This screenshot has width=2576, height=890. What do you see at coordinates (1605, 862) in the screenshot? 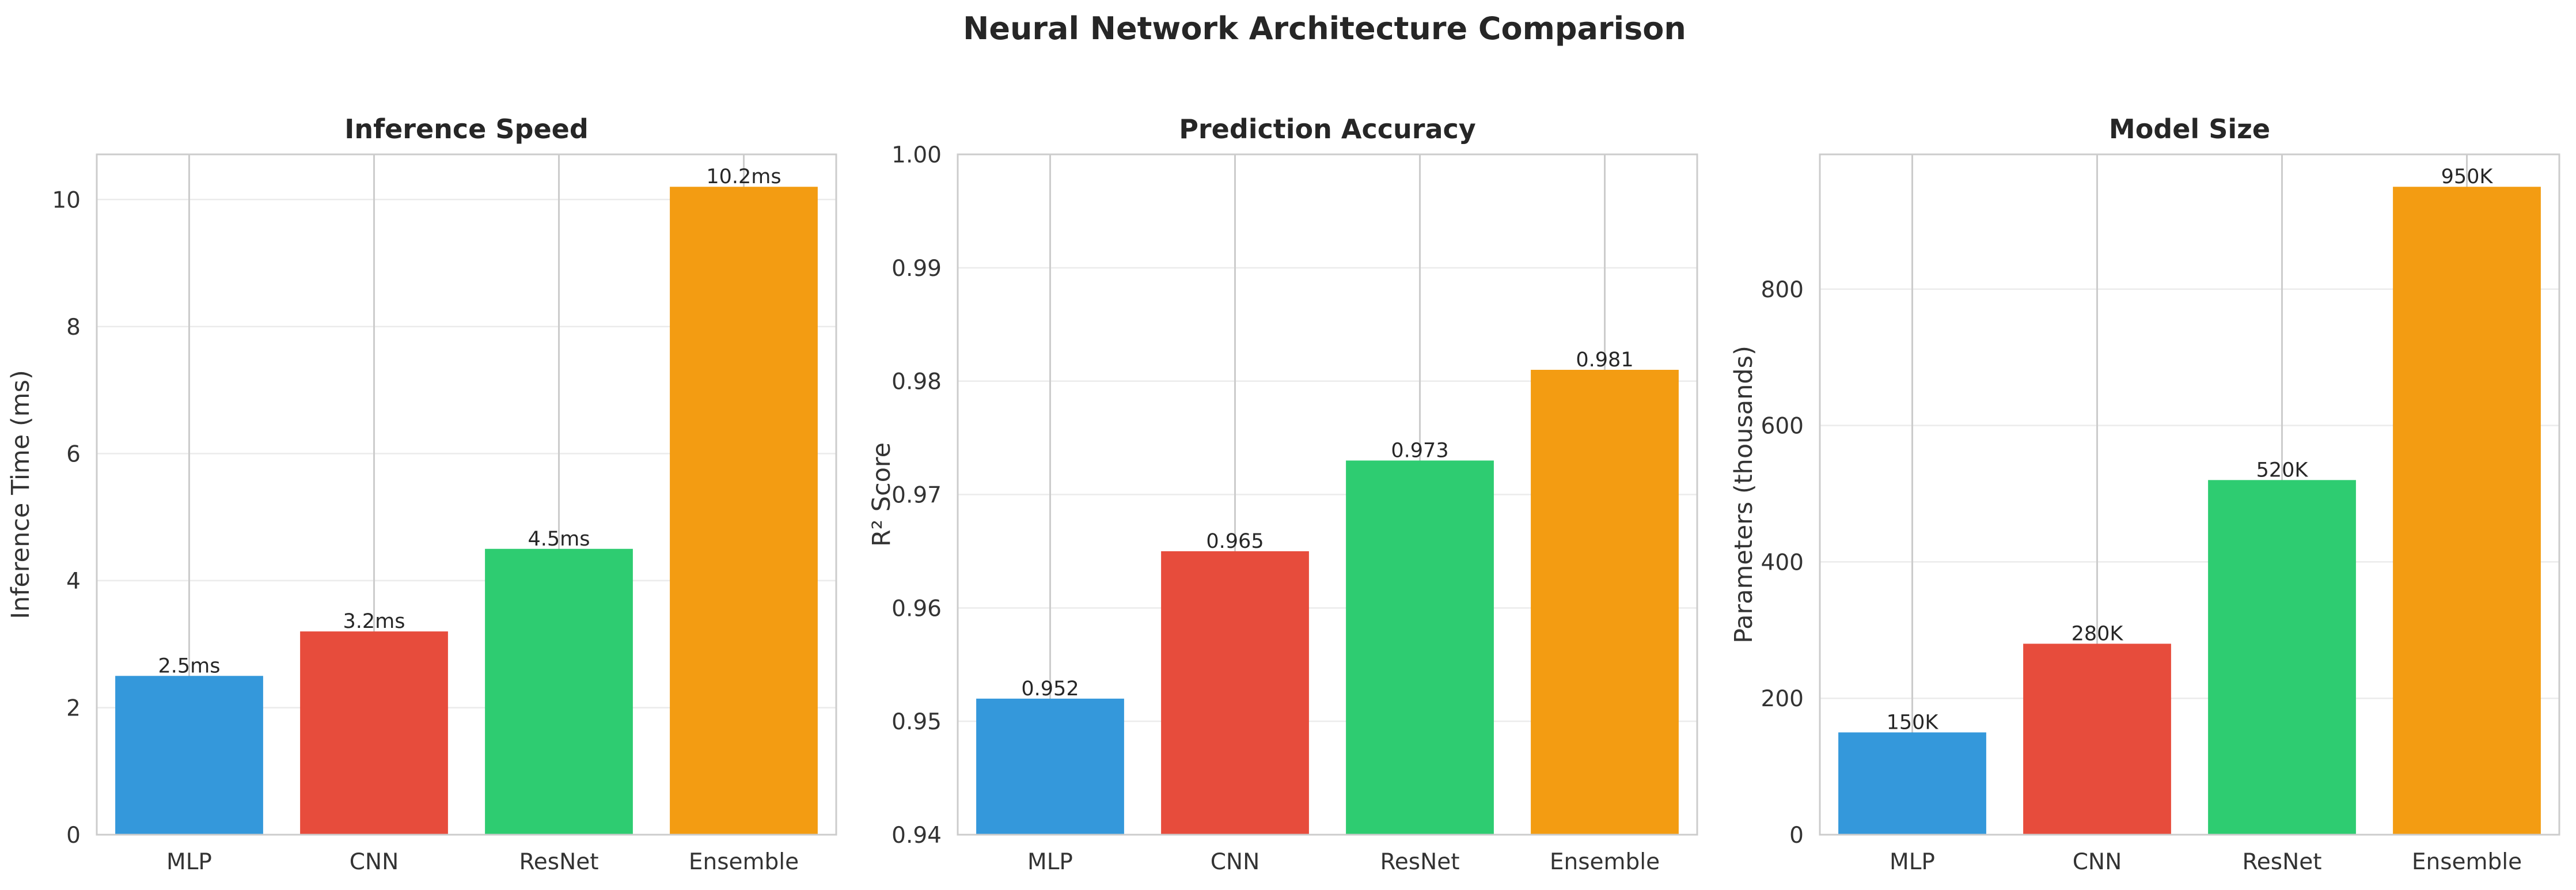
I see `panel-2-x-tick-label: Ensemble` at bounding box center [1605, 862].